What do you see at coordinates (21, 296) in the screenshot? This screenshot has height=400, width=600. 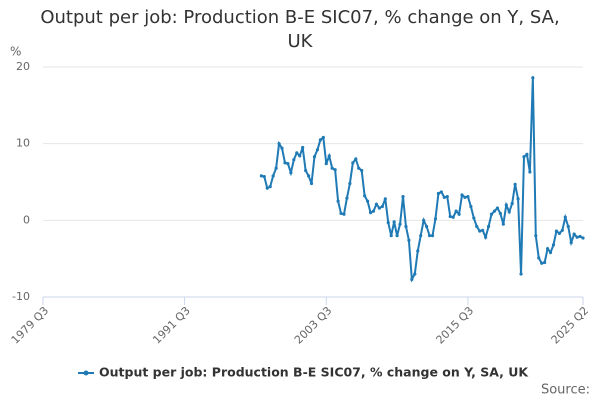 I see `y-tick-label: -10` at bounding box center [21, 296].